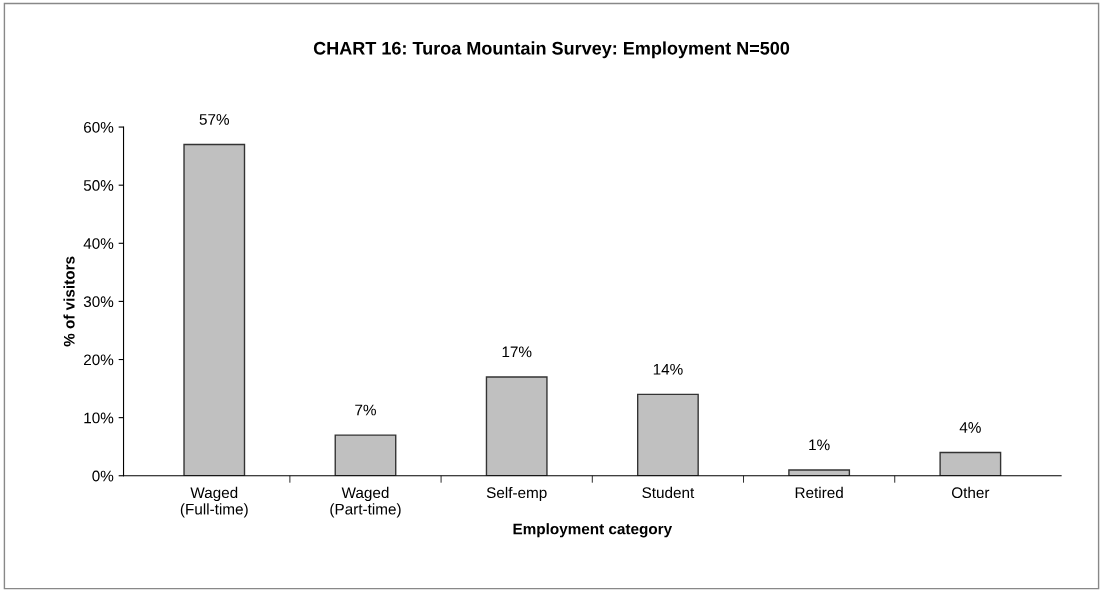 This screenshot has width=1103, height=591. I want to click on y-tick-label: 40%, so click(98, 243).